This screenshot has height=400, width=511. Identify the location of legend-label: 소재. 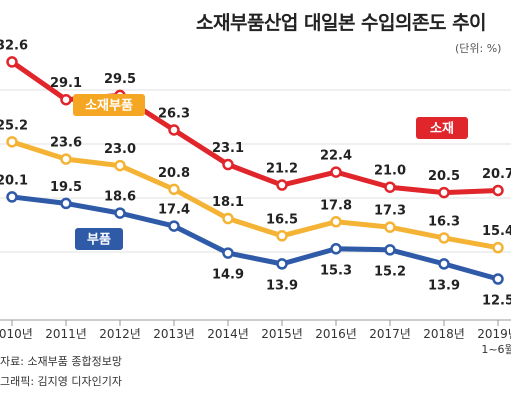
(442, 129).